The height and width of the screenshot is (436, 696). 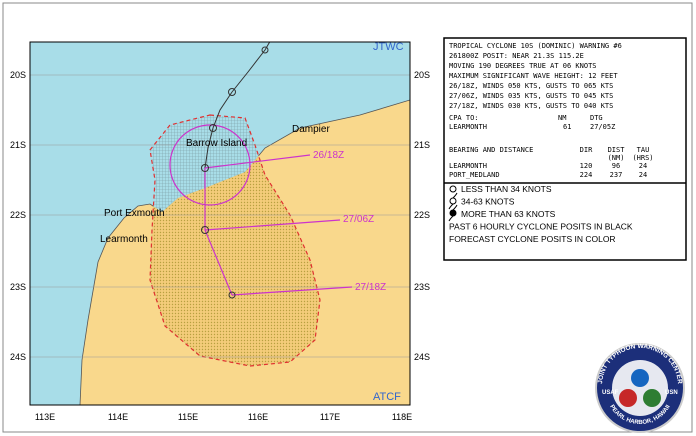 I want to click on legend-item: MORE THAN 63 KNOTS, so click(x=508, y=214).